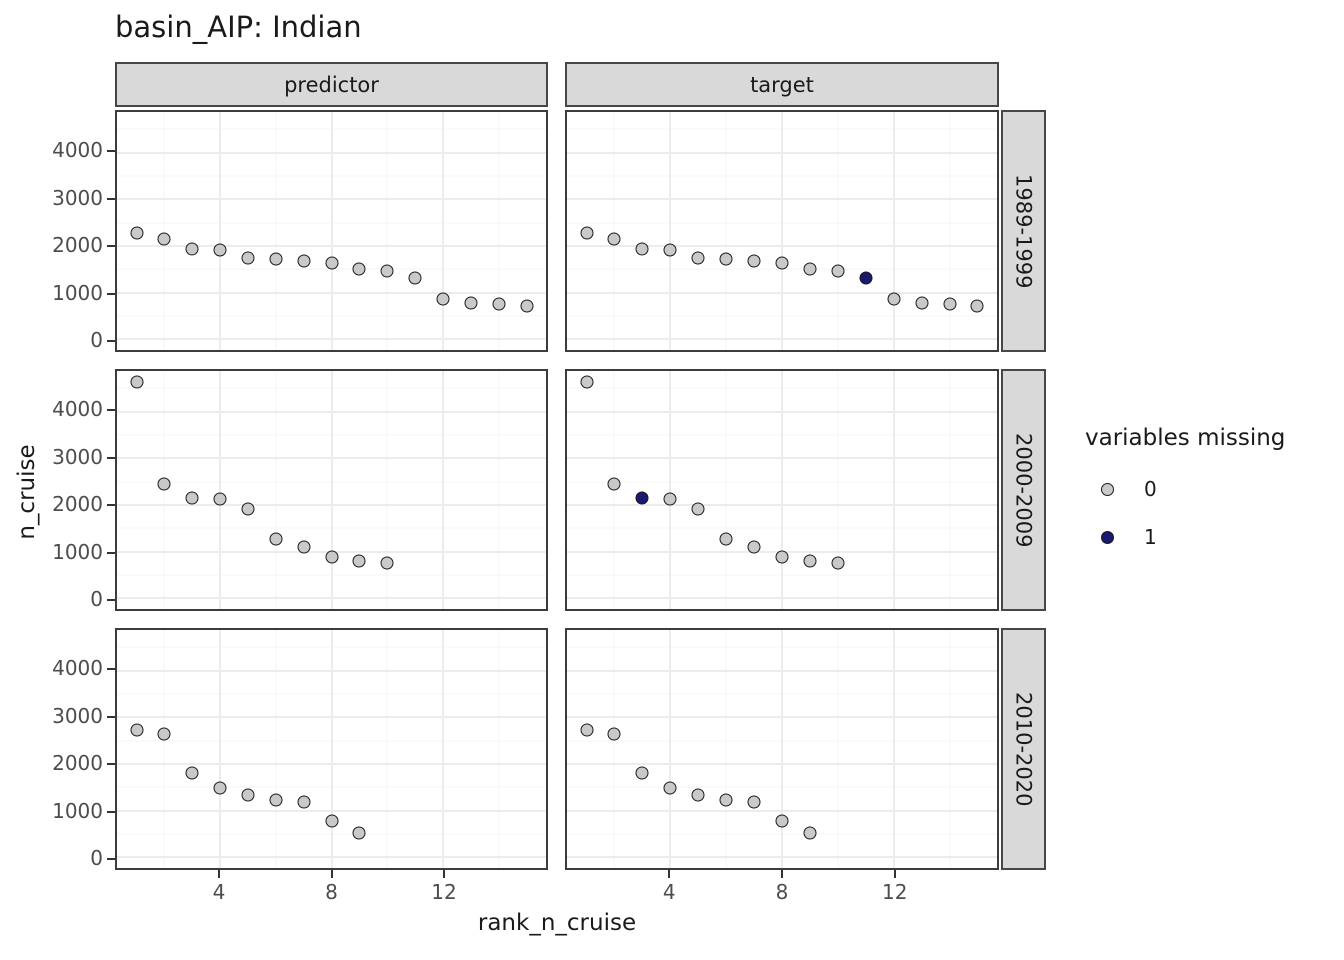 The width and height of the screenshot is (1344, 960). I want to click on legend-item-label: 0, so click(1150, 489).